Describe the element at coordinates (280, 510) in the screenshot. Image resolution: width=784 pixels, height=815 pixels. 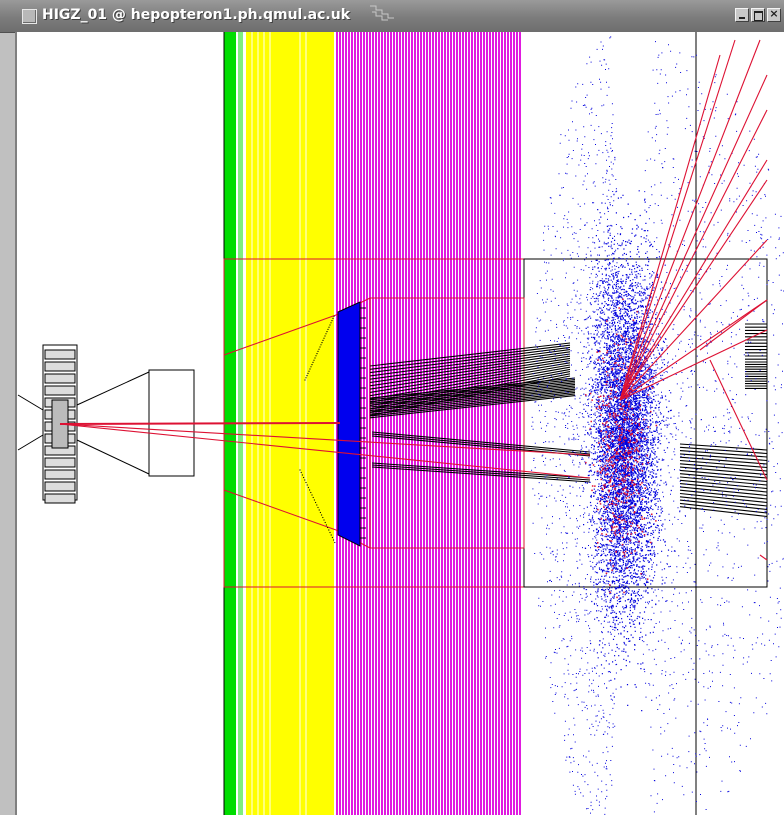
I see `cone-line-bottom` at that location.